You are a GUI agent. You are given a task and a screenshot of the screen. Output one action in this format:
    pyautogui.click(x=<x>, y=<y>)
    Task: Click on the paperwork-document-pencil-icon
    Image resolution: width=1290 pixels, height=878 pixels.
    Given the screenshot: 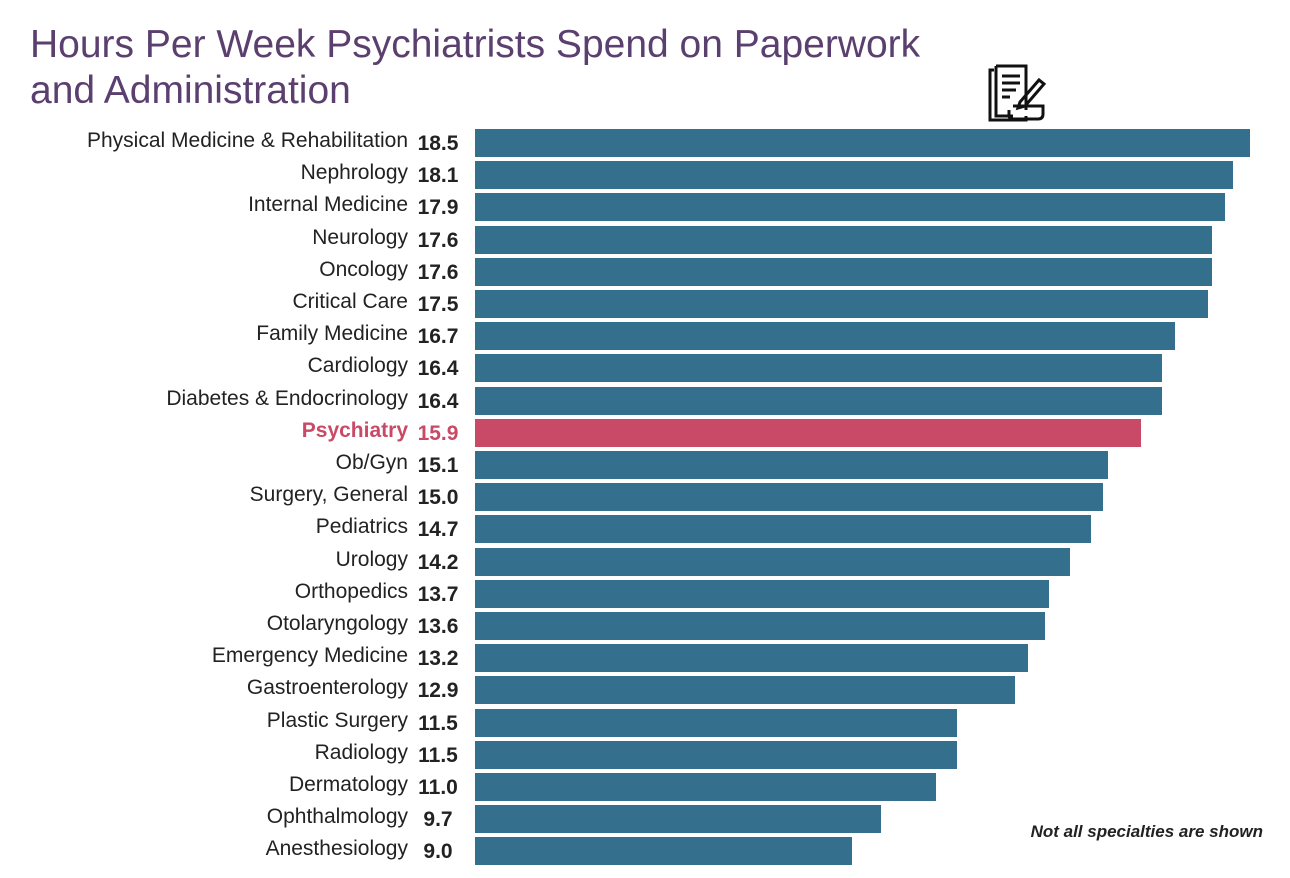 What is the action you would take?
    pyautogui.click(x=1017, y=93)
    